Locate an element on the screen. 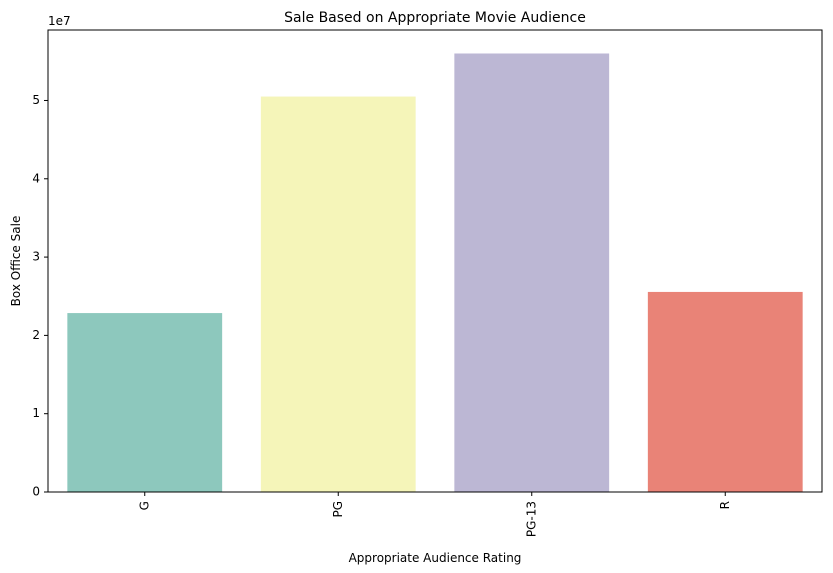  y-tick-label: 5 is located at coordinates (36, 100).